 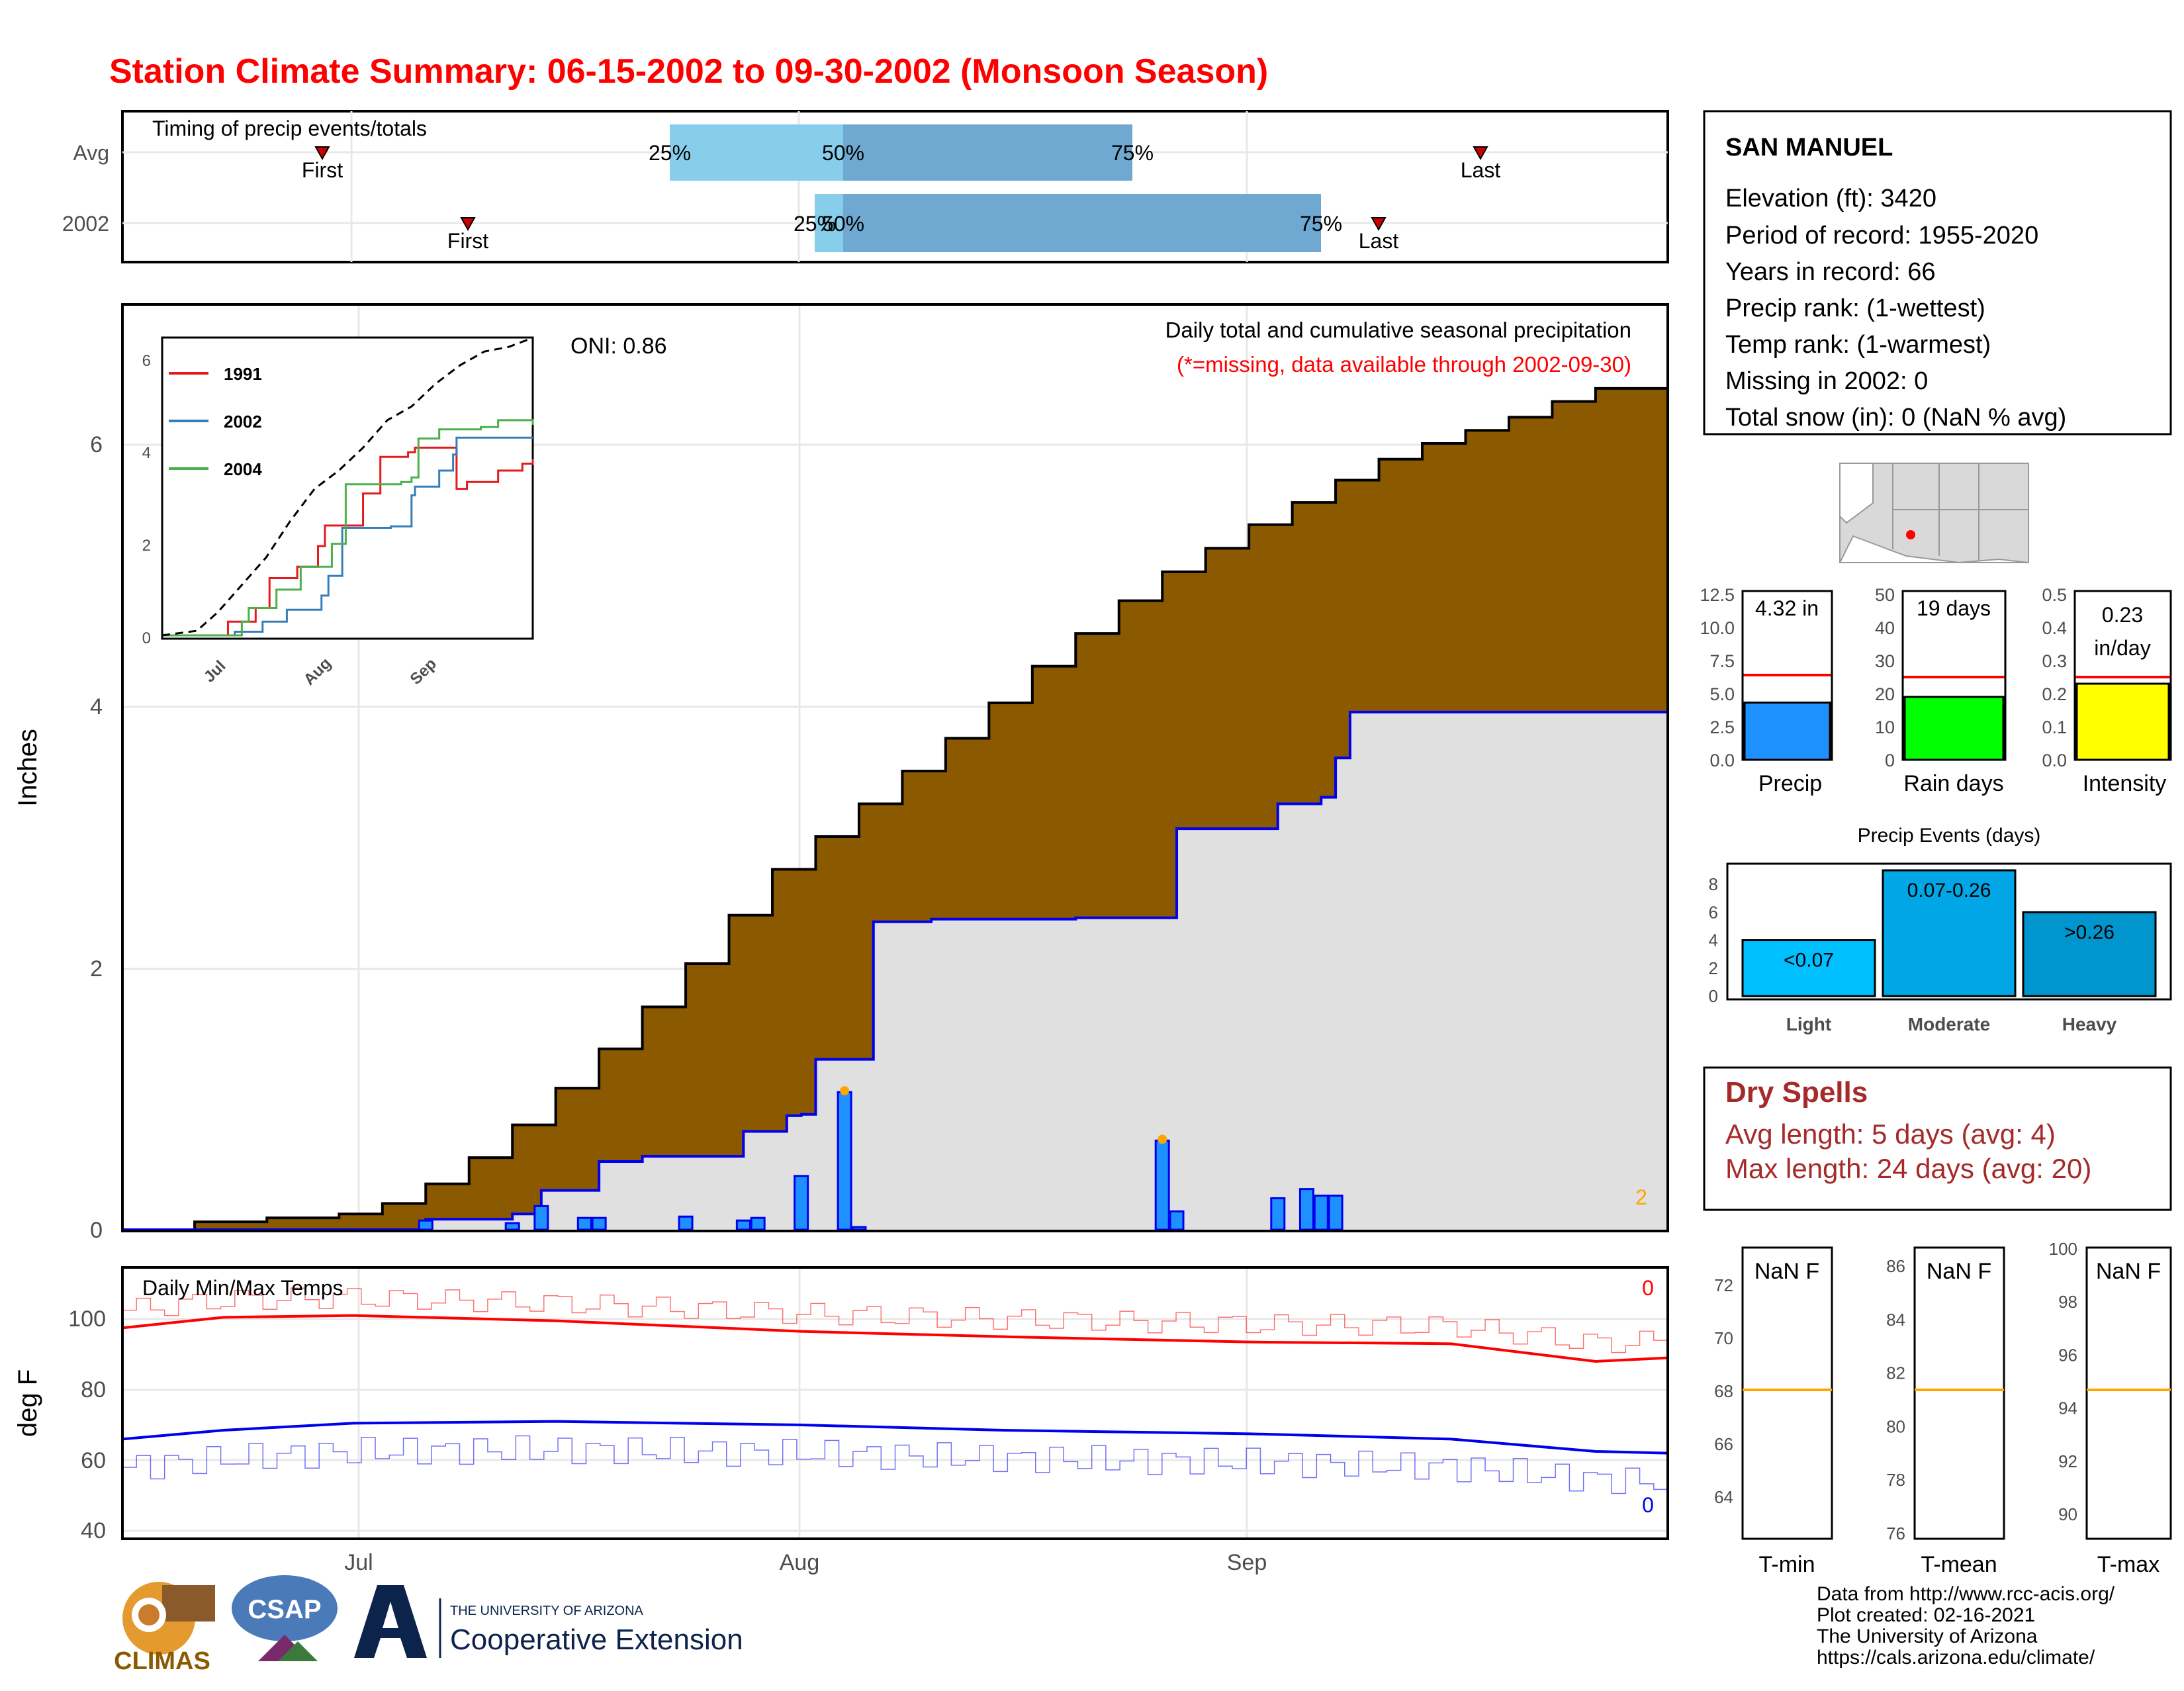 I want to click on inset-chart: 6 4 2 0 Jul Aug Sep 1991 2002 2004, so click(x=338, y=512).